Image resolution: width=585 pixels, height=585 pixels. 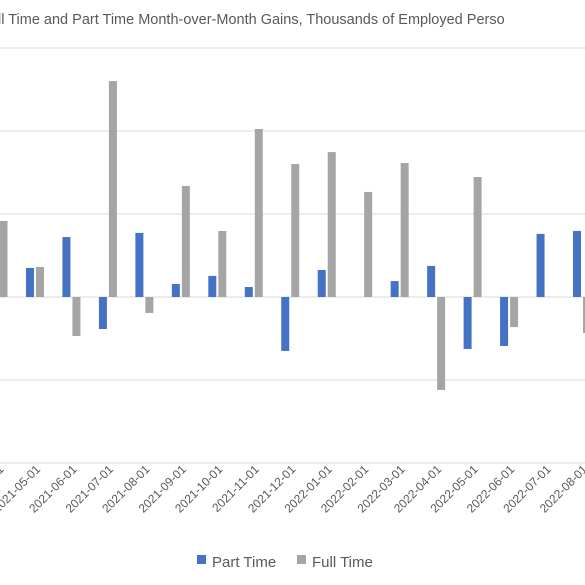 I want to click on legend-item: Full Time, so click(x=335, y=562).